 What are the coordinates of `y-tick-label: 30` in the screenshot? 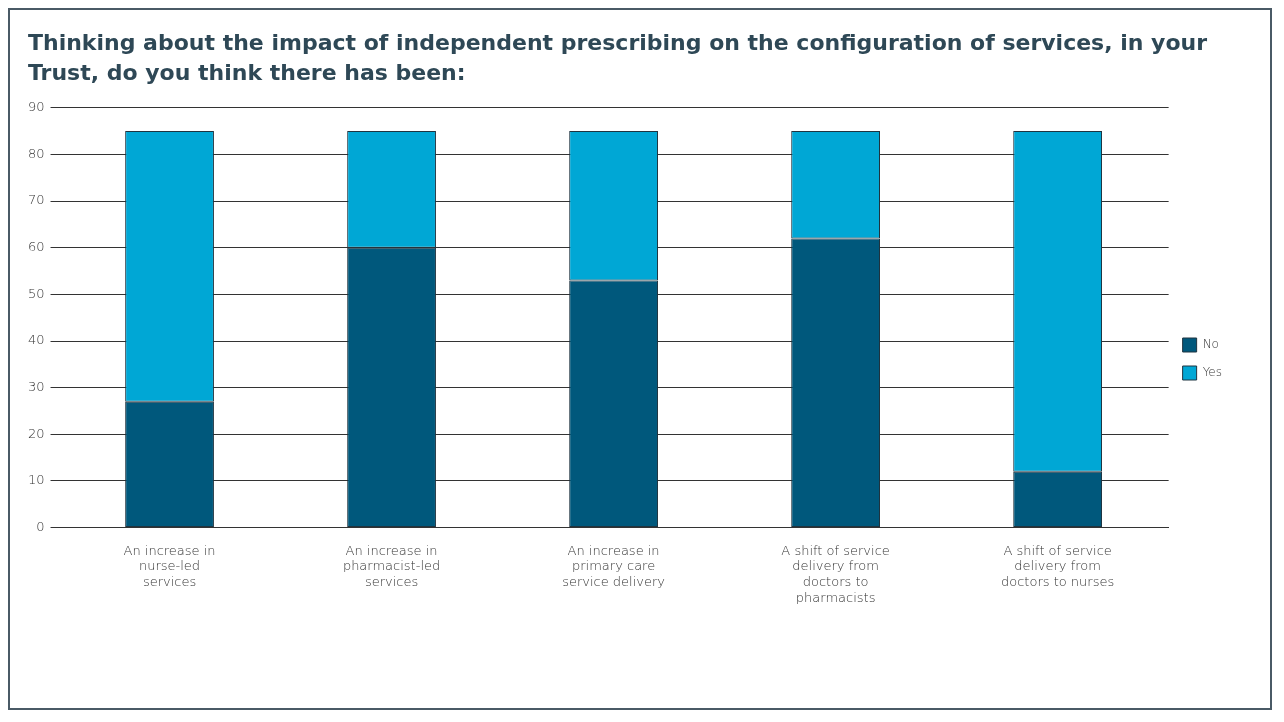 It's located at (36, 387).